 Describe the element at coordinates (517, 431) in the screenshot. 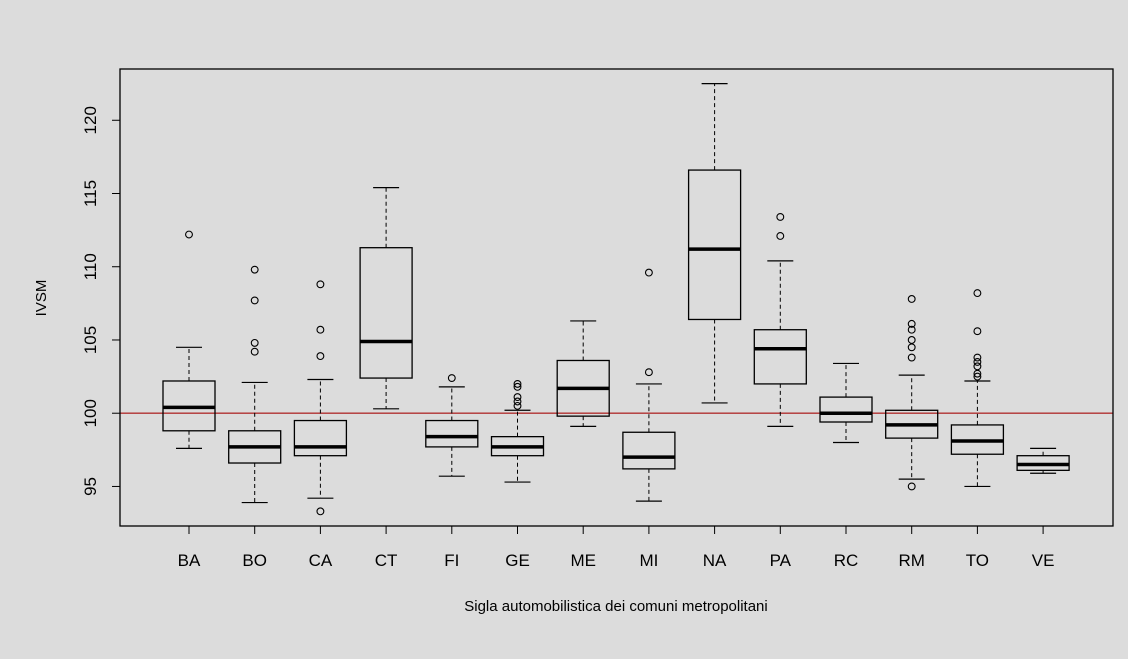

I see `box-ge` at that location.